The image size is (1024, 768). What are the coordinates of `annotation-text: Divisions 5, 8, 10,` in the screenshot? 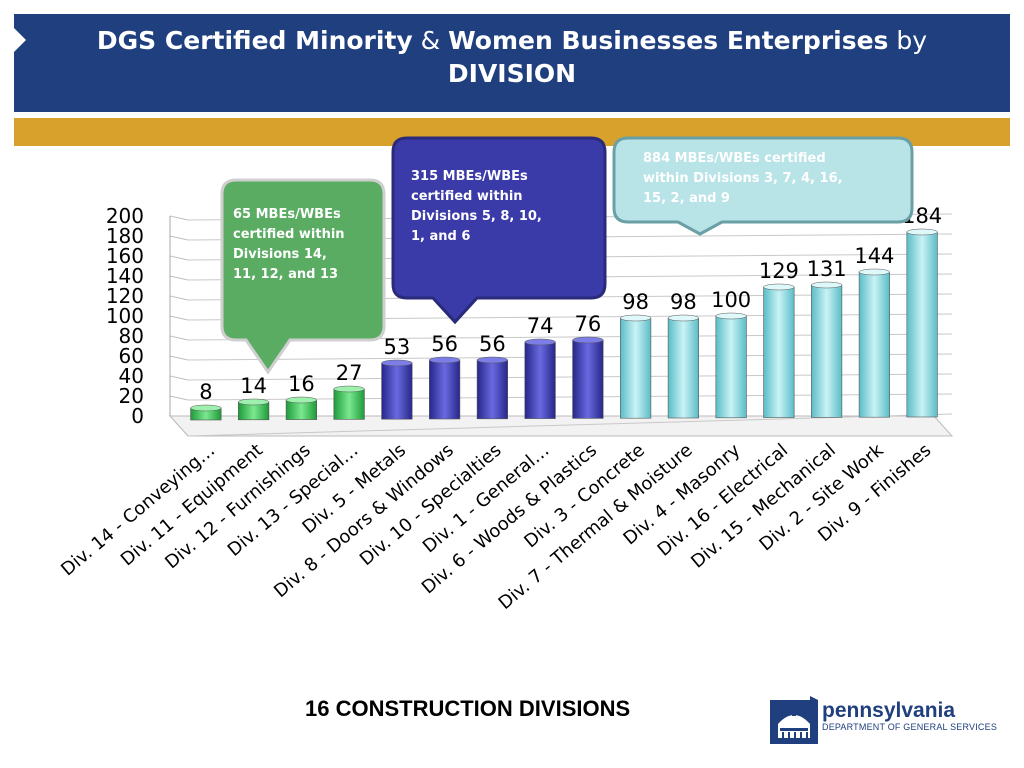 It's located at (476, 216).